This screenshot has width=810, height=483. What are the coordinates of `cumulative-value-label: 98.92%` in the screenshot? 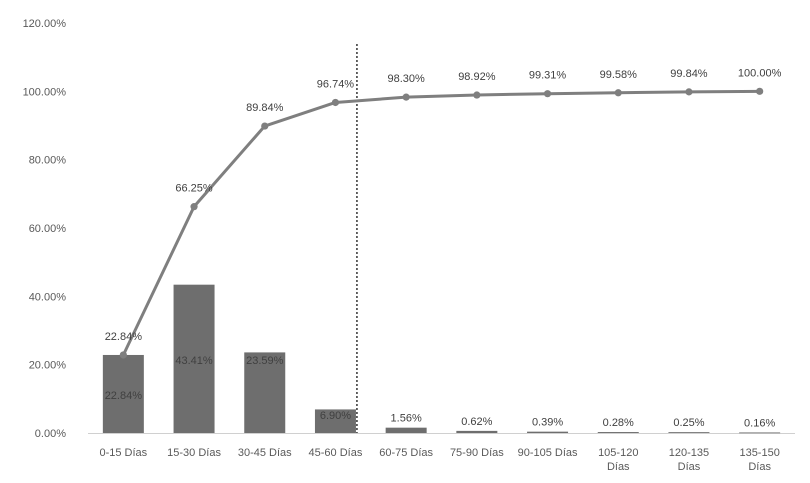 It's located at (477, 77).